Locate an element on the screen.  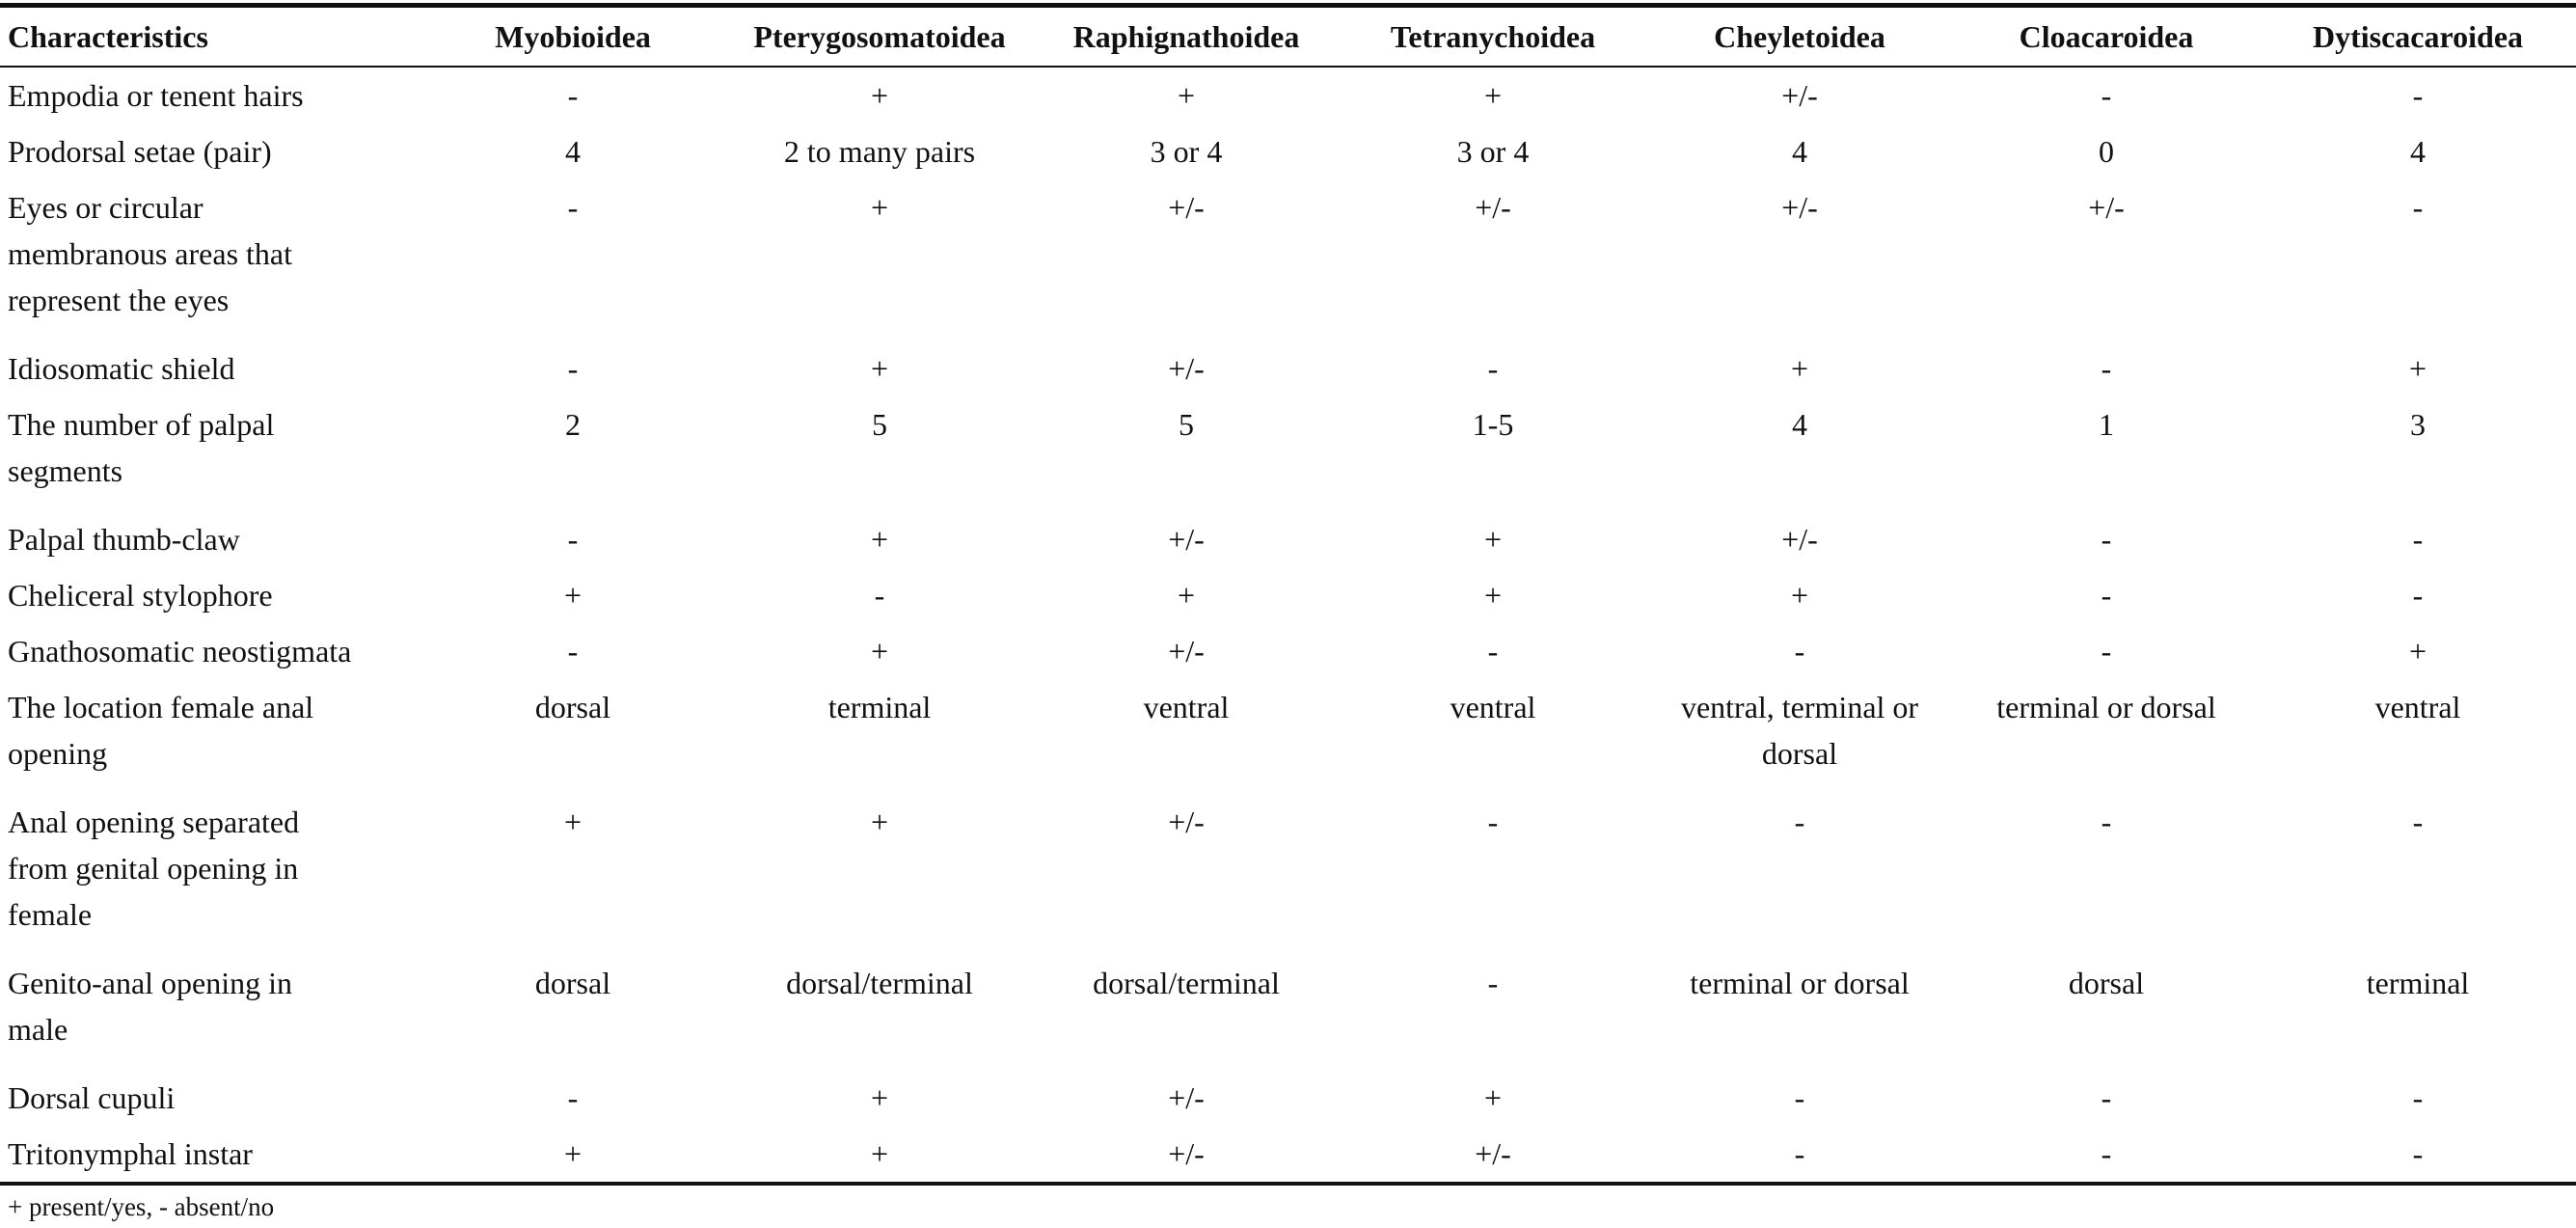
table-row: Palpal thumb-claw - + +/- + +/- - - is located at coordinates (1288, 539).